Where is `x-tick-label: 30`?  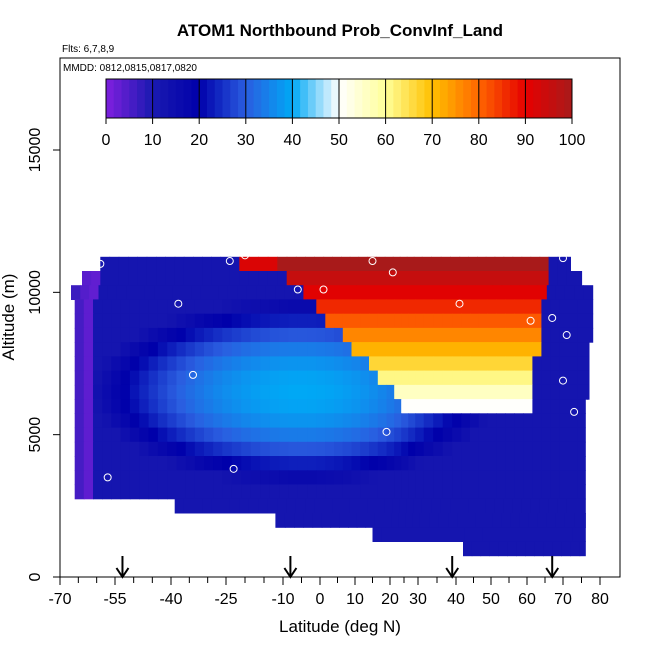
x-tick-label: 30 is located at coordinates (418, 599).